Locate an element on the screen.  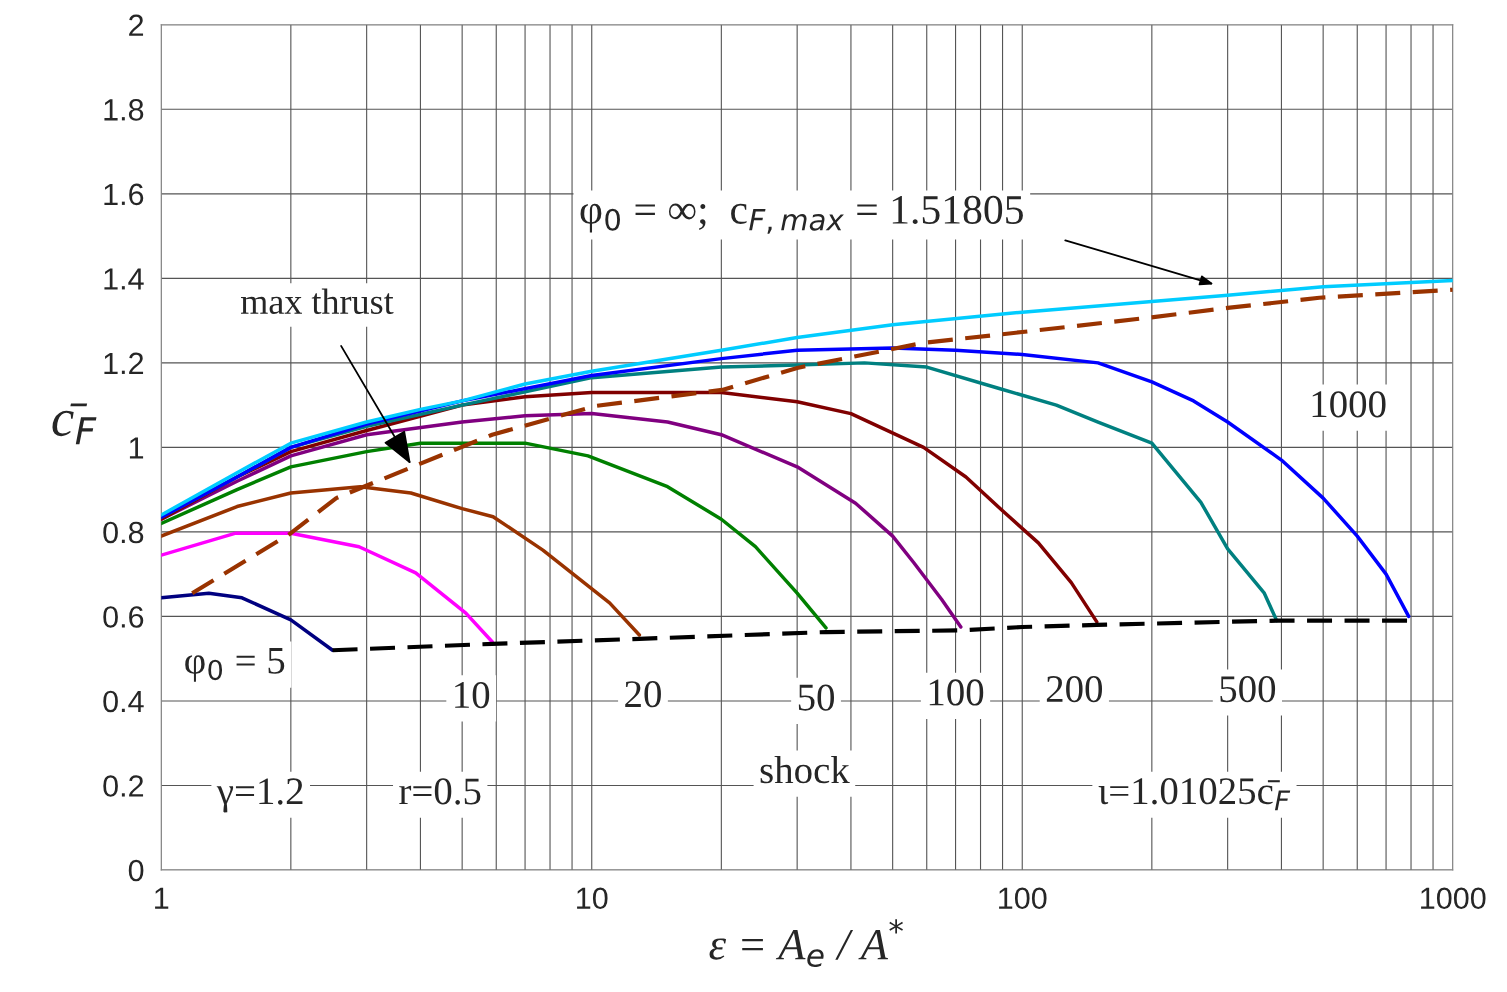
annotation: 1000 is located at coordinates (1349, 404).